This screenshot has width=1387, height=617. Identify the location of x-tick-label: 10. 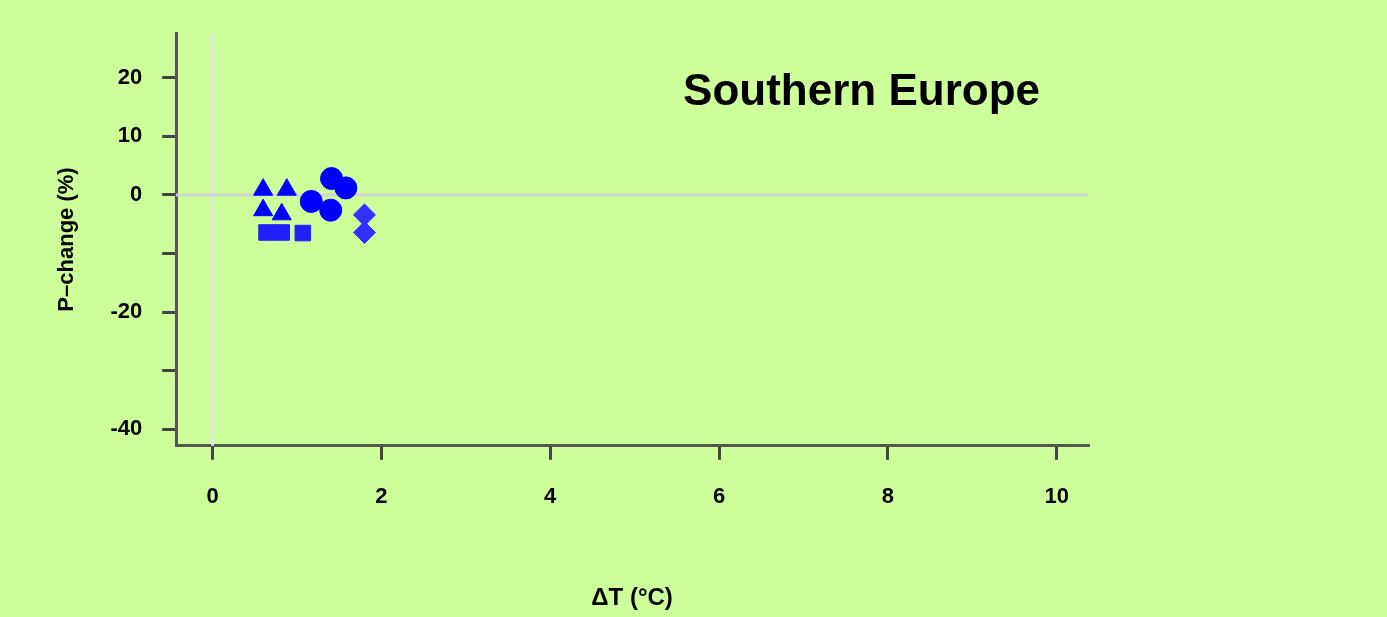
(1056, 496).